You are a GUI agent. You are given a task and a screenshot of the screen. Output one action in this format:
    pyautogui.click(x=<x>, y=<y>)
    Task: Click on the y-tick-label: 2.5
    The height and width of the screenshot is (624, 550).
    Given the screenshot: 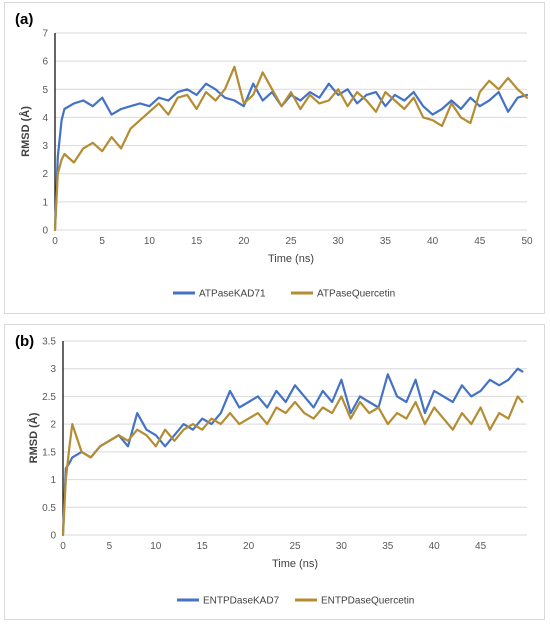 What is the action you would take?
    pyautogui.click(x=49, y=397)
    